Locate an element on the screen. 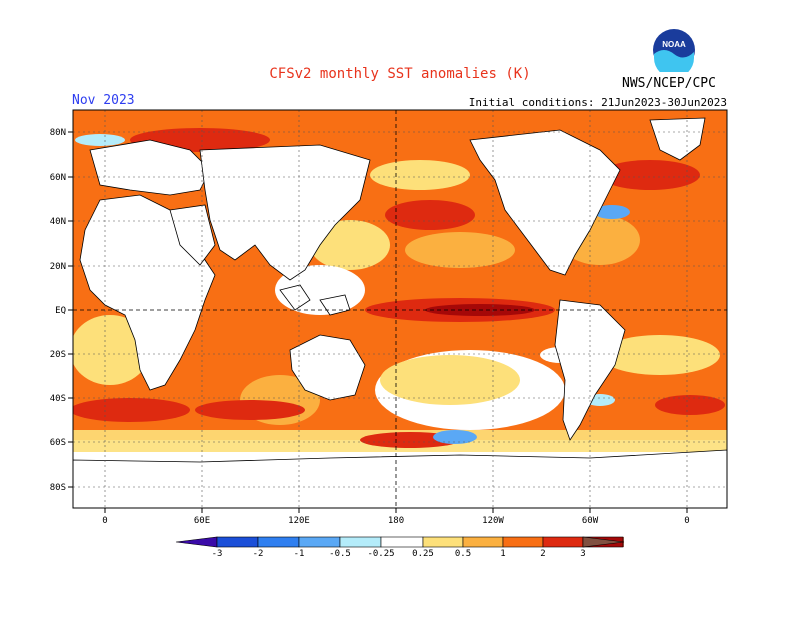 Image resolution: width=800 pixels, height=618 pixels. lat-label: 80S is located at coordinates (58, 488).